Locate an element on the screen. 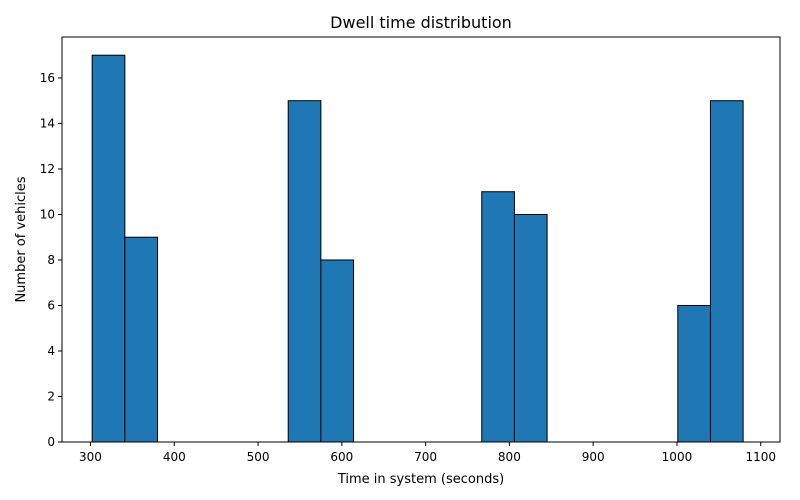 The width and height of the screenshot is (800, 500). y-tick-label: 14 is located at coordinates (47, 123).